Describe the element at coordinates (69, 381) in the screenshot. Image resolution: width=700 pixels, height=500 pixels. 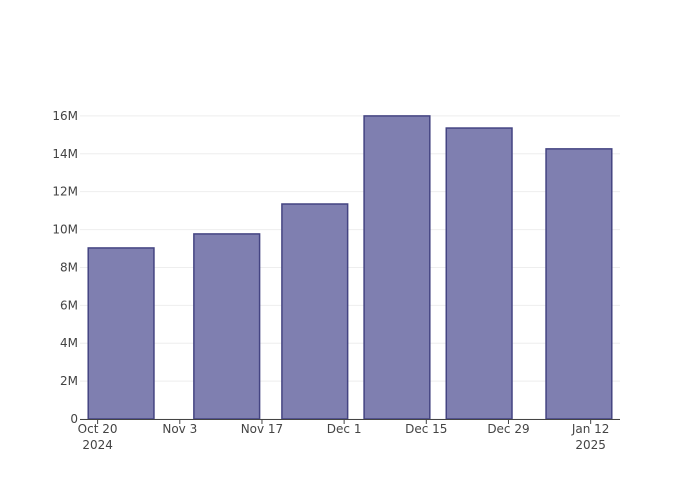
I see `y-tick-label: 2M` at that location.